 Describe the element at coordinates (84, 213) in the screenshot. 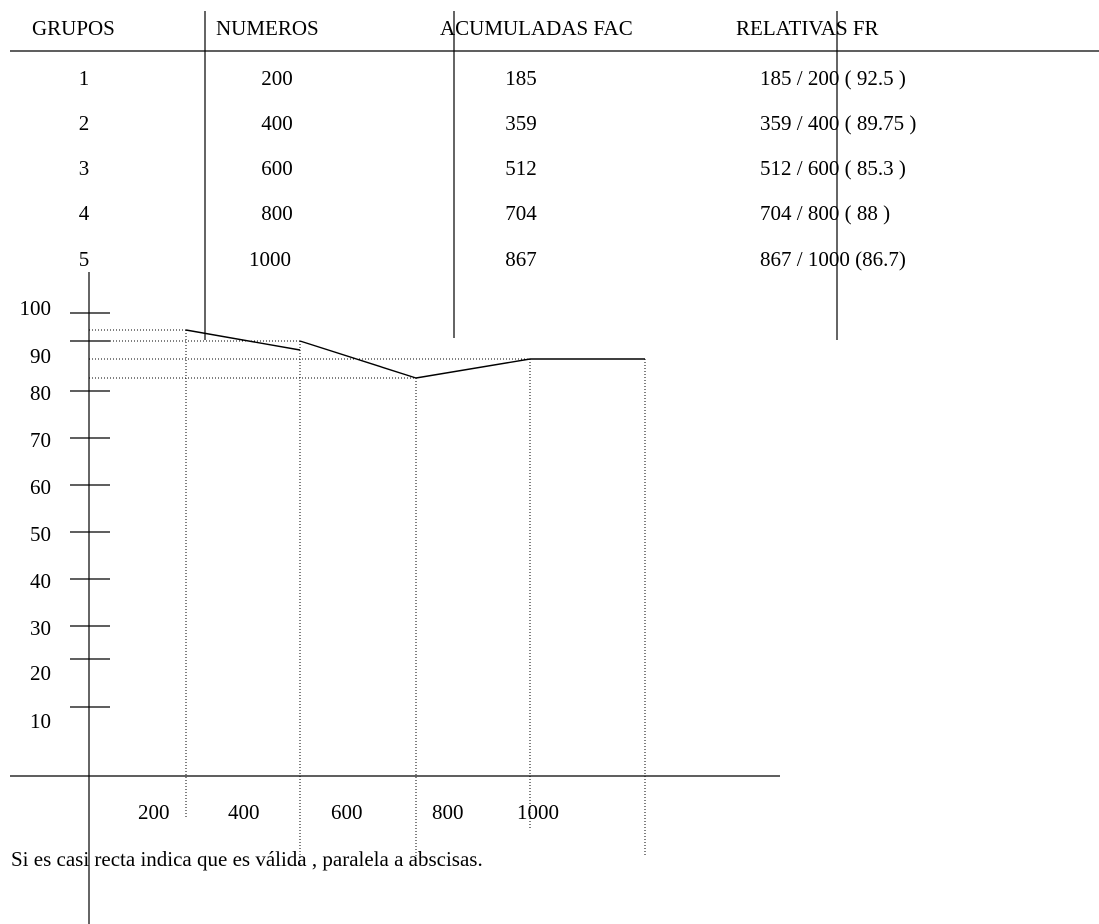

I see `cell-grupo-4: 4` at that location.